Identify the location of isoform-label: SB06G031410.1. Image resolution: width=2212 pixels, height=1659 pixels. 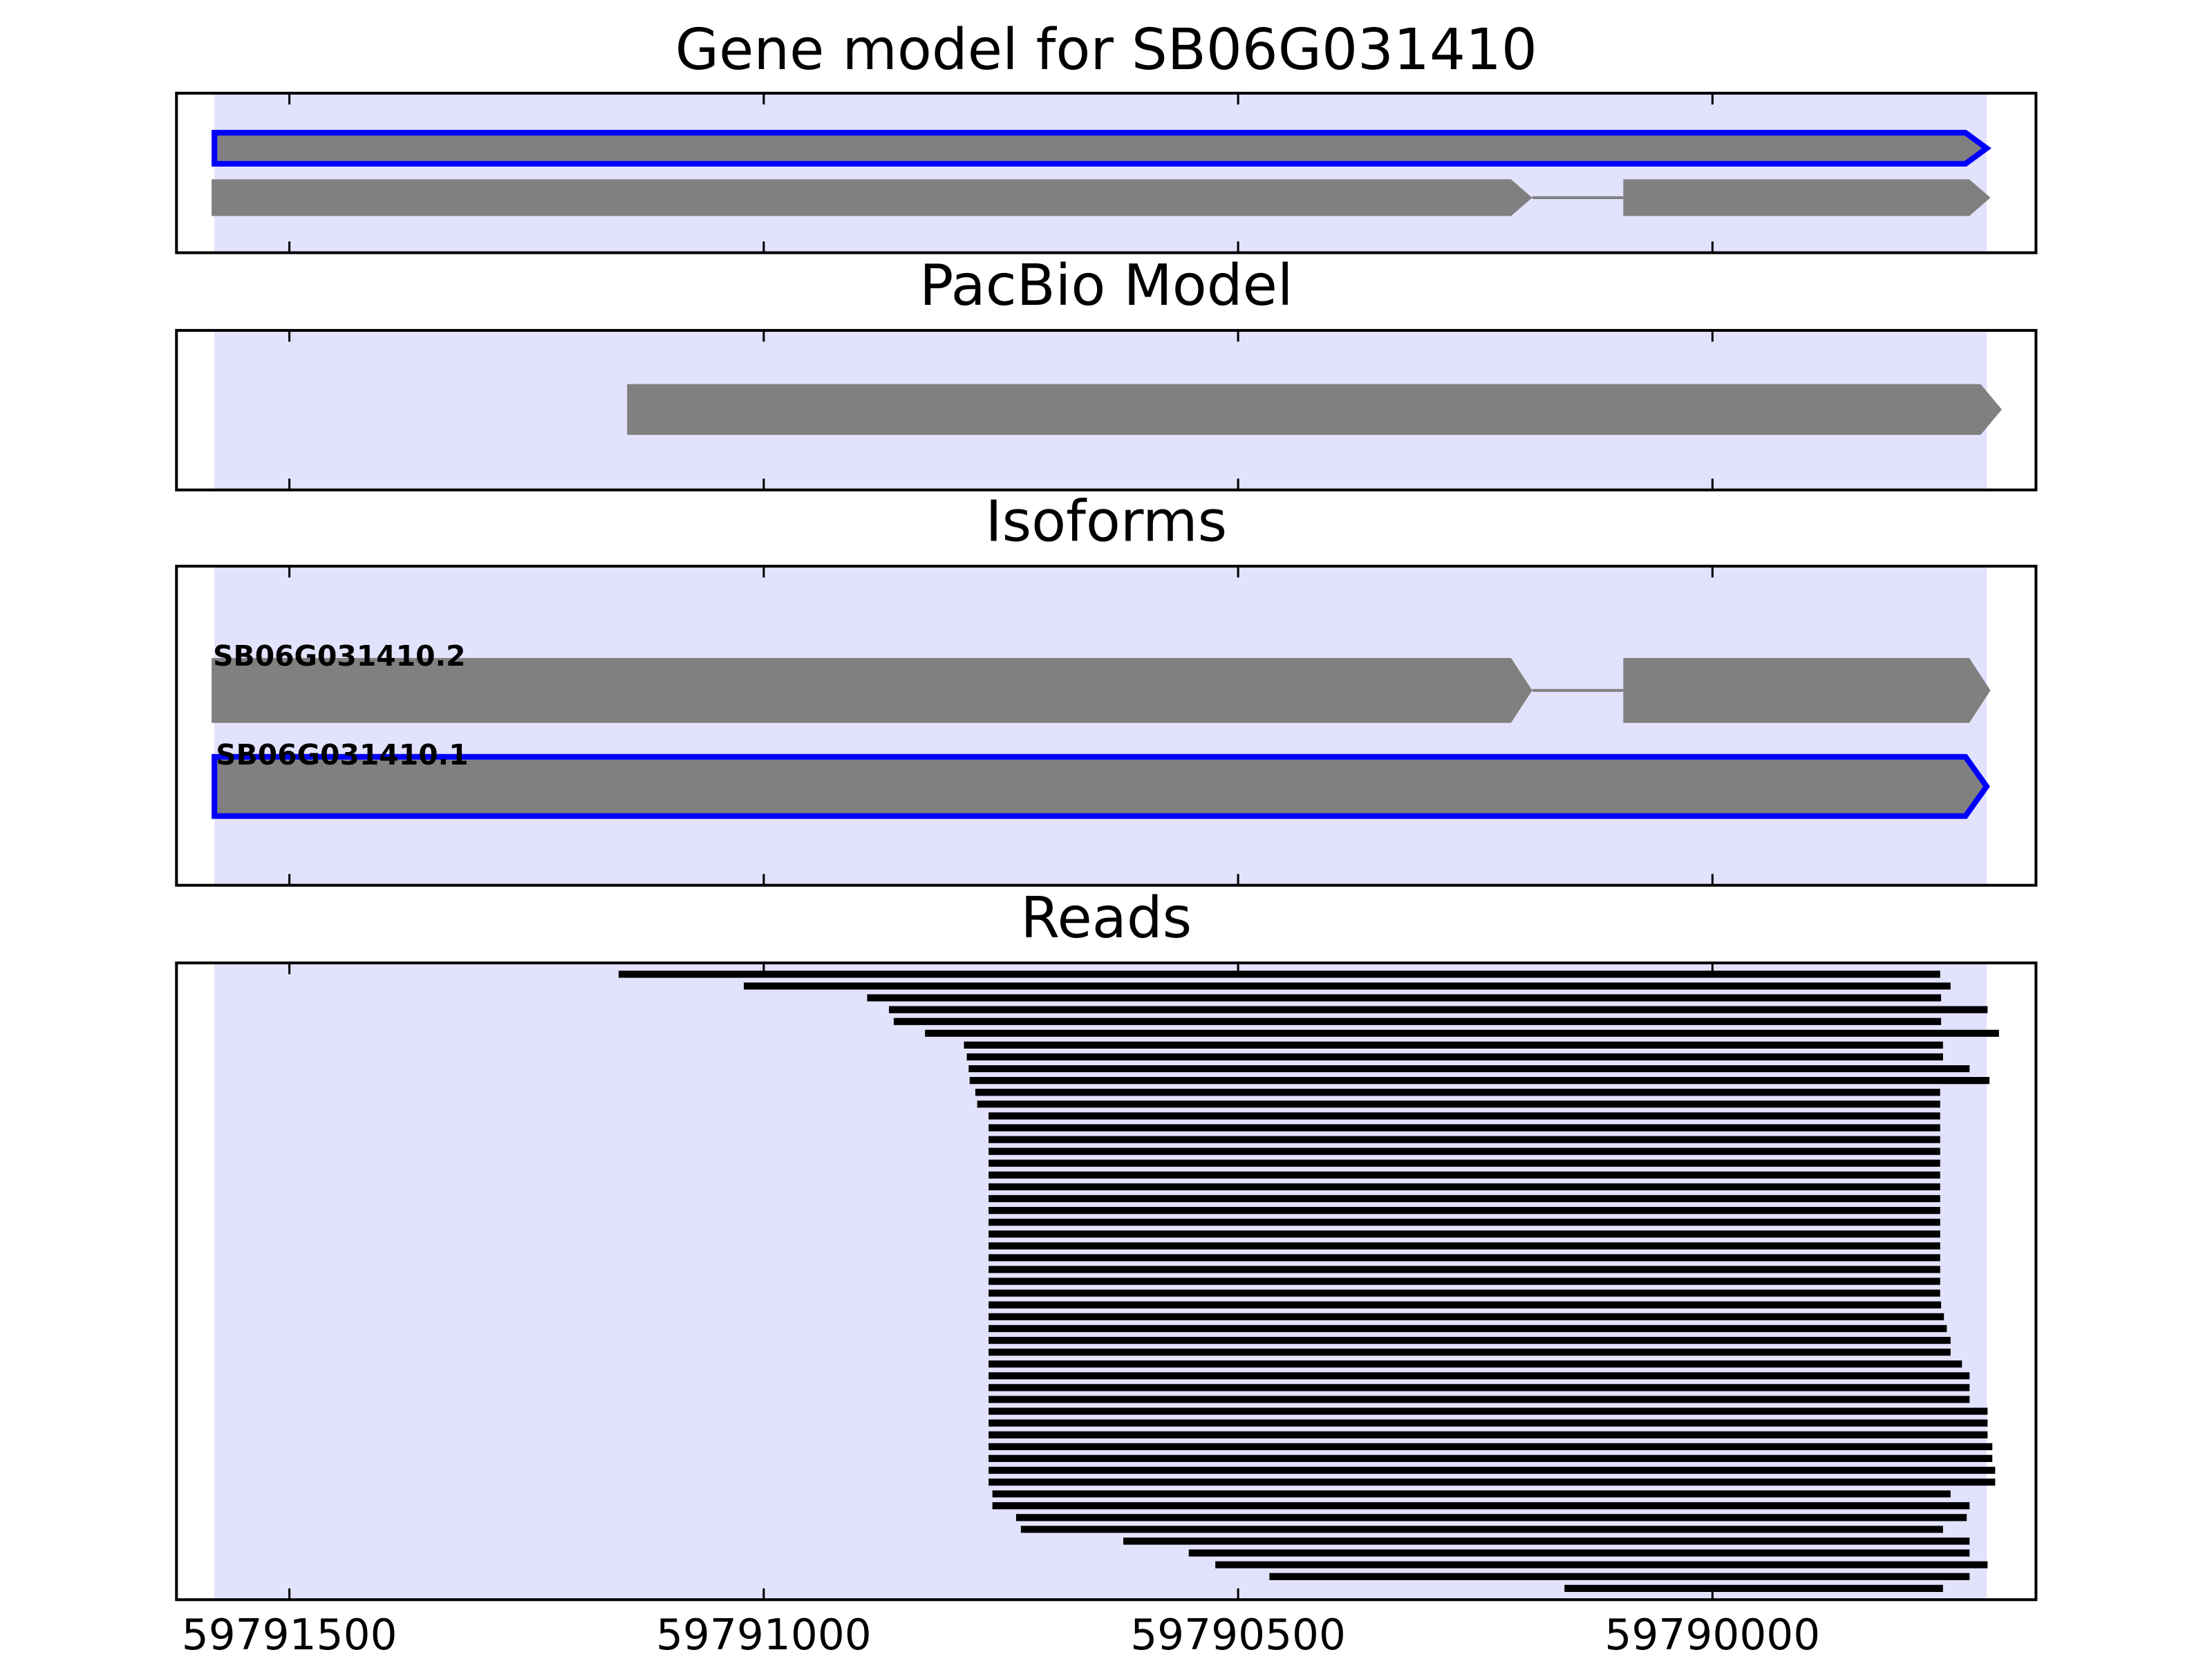
(342, 754).